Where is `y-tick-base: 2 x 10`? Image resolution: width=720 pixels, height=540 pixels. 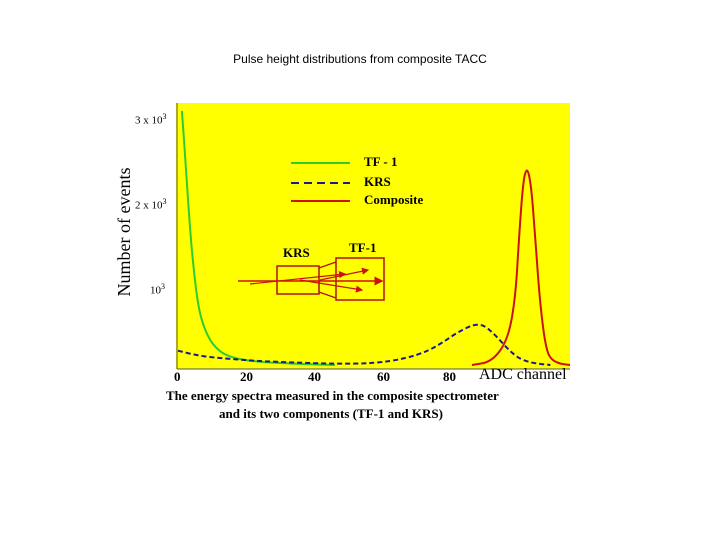 y-tick-base: 2 x 10 is located at coordinates (149, 205).